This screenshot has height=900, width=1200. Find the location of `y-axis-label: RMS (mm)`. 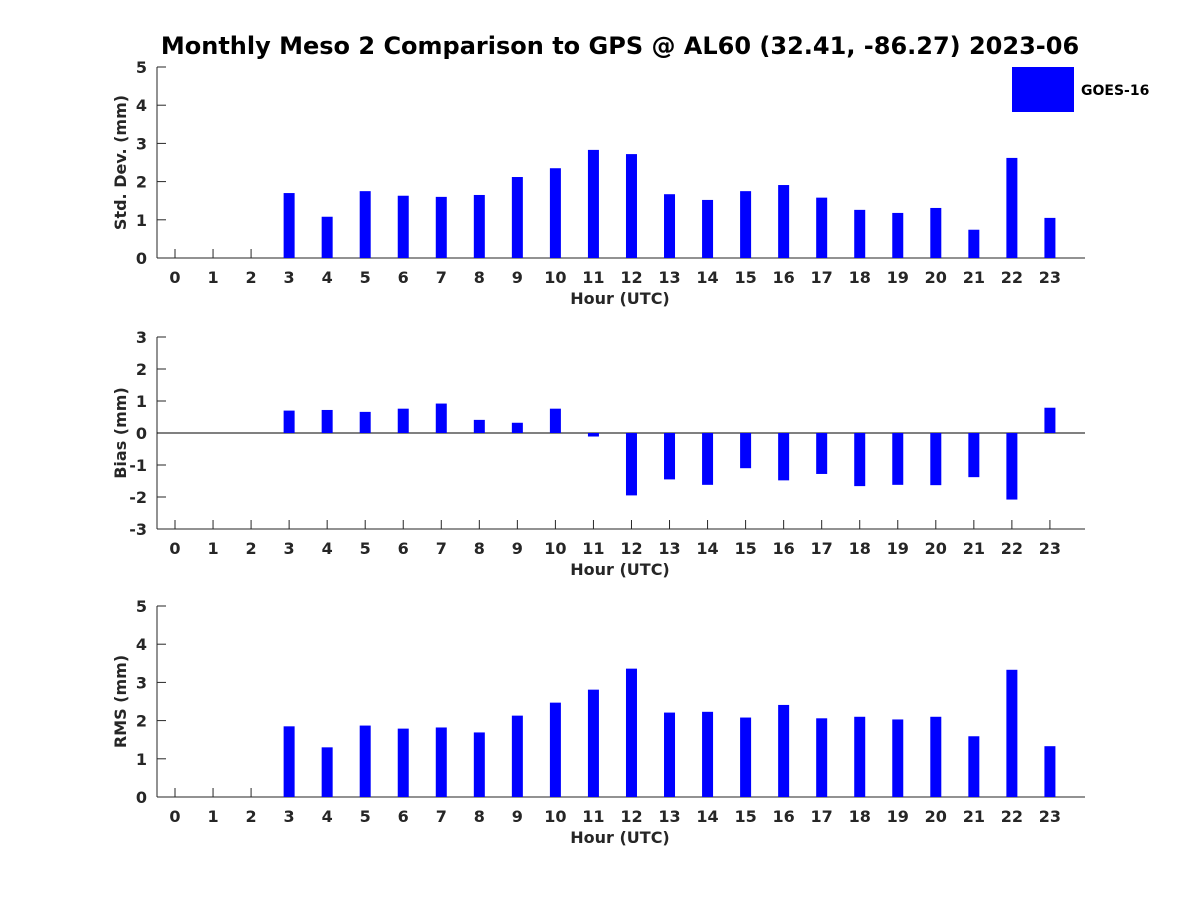

y-axis-label: RMS (mm) is located at coordinates (120, 701).